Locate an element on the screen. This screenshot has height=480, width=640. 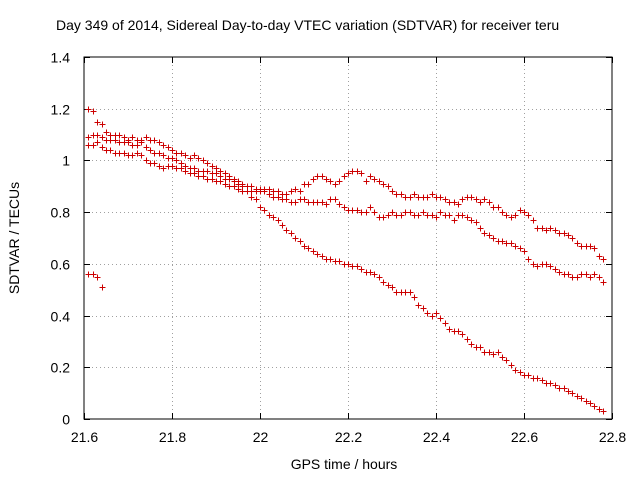
x-tick-label: 22 is located at coordinates (261, 437).